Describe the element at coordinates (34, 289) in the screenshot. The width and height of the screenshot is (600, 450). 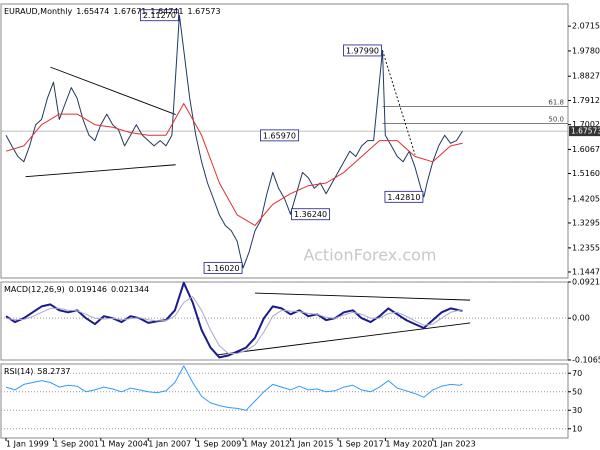
I see `panel-title: MACD(12,26,9)` at that location.